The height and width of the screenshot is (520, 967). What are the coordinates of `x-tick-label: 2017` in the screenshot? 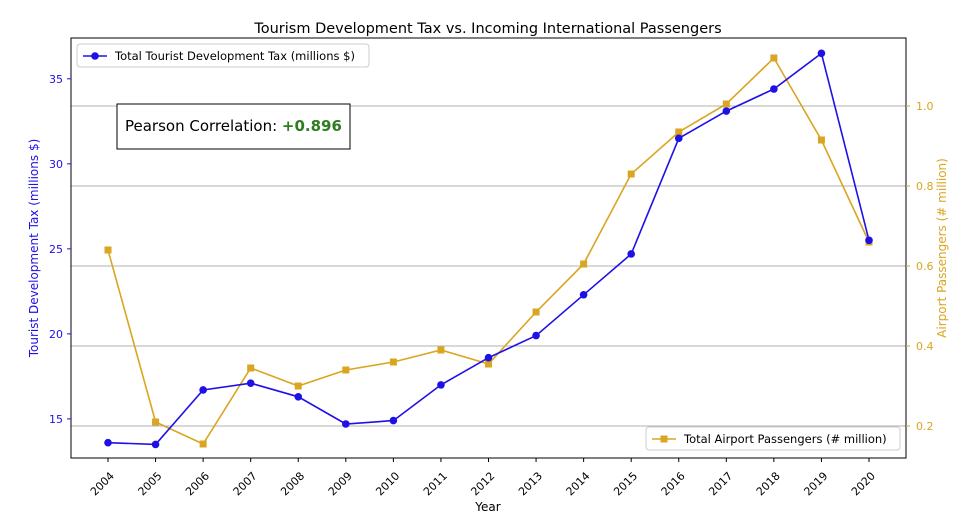 It's located at (720, 483).